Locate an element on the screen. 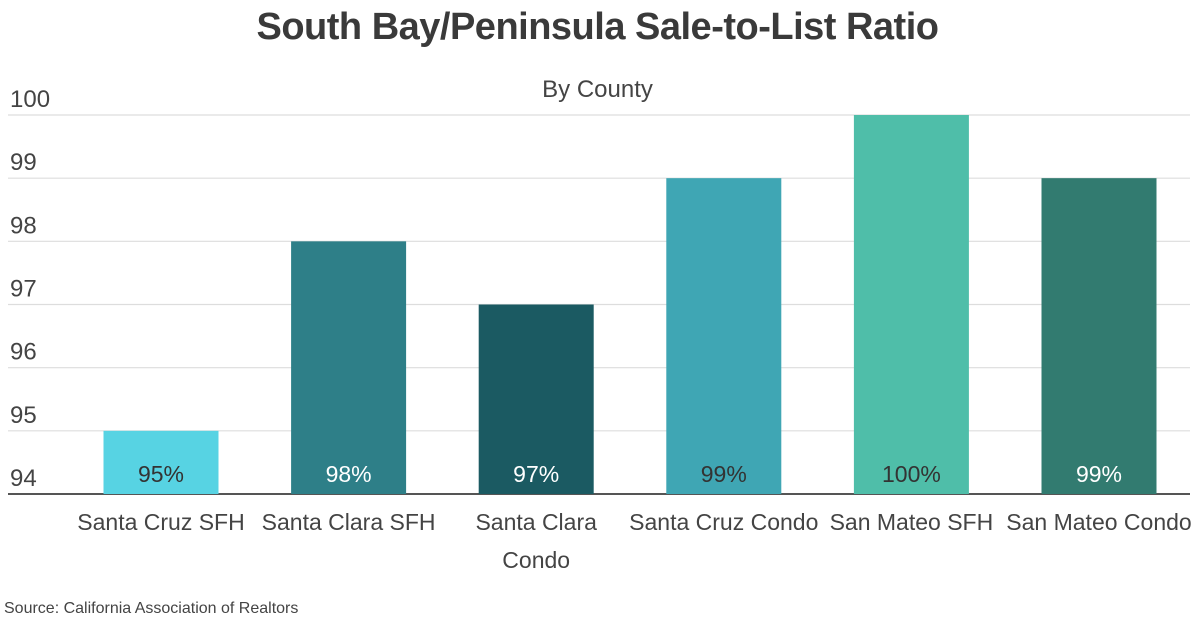 This screenshot has width=1200, height=629. bar-value-label: 98% is located at coordinates (349, 474).